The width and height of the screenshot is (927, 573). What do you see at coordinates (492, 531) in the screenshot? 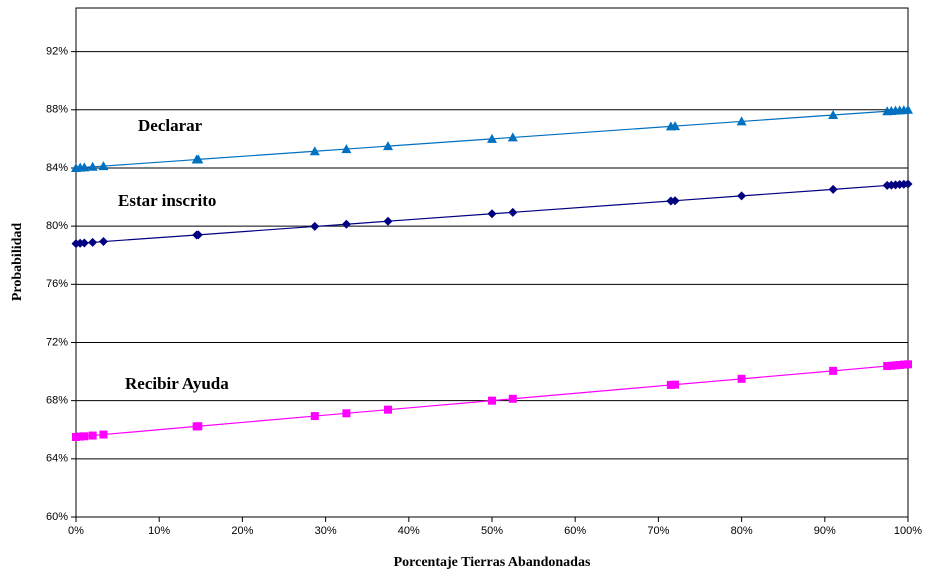
I see `x-tick-label: 50%` at bounding box center [492, 531].